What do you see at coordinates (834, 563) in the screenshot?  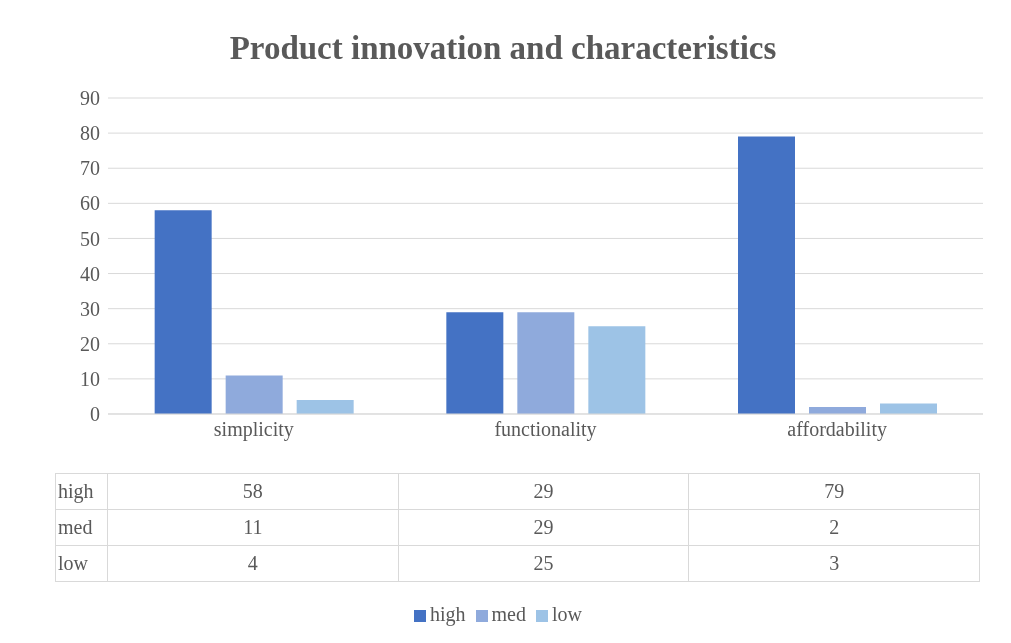 I see `data-label: 3` at bounding box center [834, 563].